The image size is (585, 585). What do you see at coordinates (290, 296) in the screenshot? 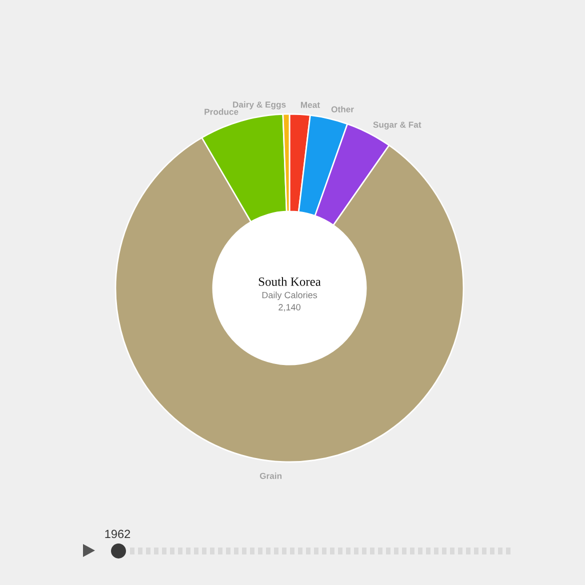
I see `text: Daily Calories` at bounding box center [290, 296].